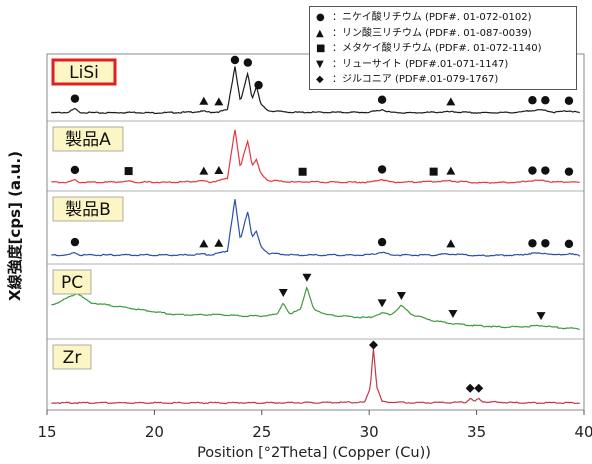 Image resolution: width=592 pixels, height=464 pixels. What do you see at coordinates (583, 432) in the screenshot?
I see `x-tick-label: 40` at bounding box center [583, 432].